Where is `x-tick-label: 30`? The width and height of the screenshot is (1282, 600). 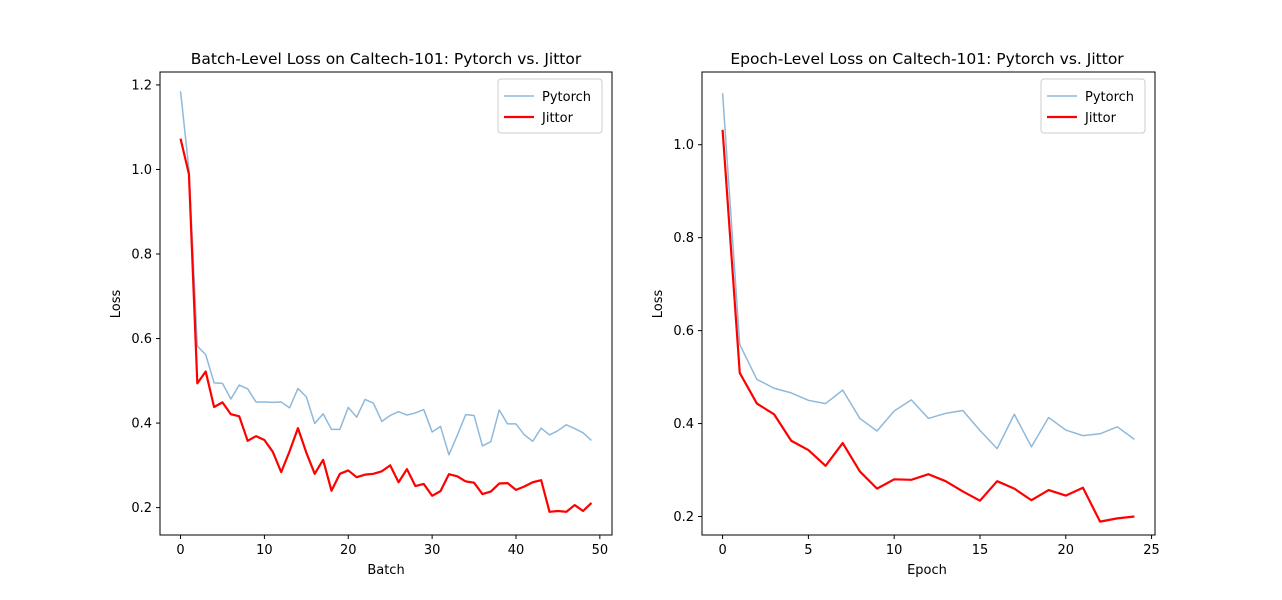
x-tick-label: 30 is located at coordinates (432, 550).